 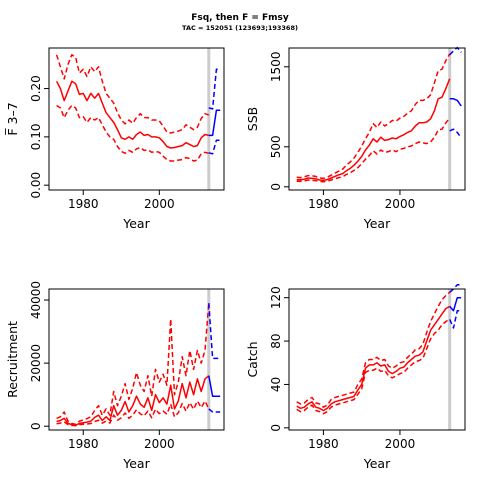 What do you see at coordinates (276, 297) in the screenshot?
I see `y-tick-label: 120` at bounding box center [276, 297].